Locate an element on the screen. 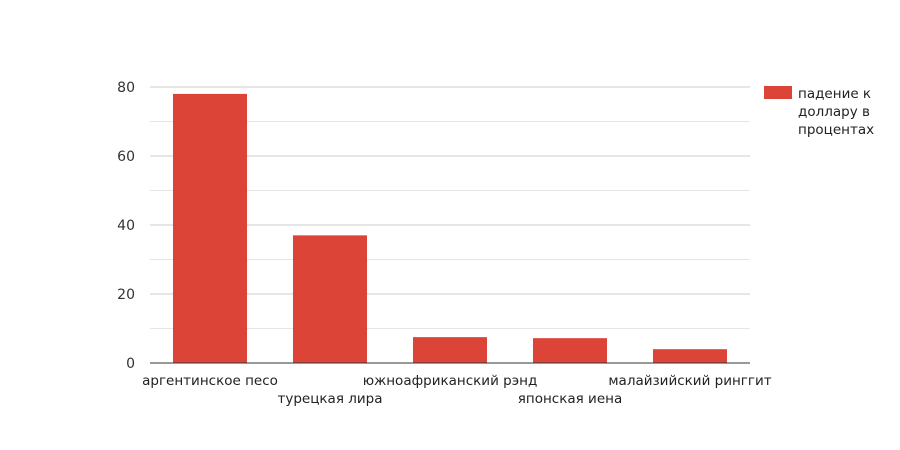 The image size is (900, 450). x-category-label: малайзийский ринггит is located at coordinates (689, 381).